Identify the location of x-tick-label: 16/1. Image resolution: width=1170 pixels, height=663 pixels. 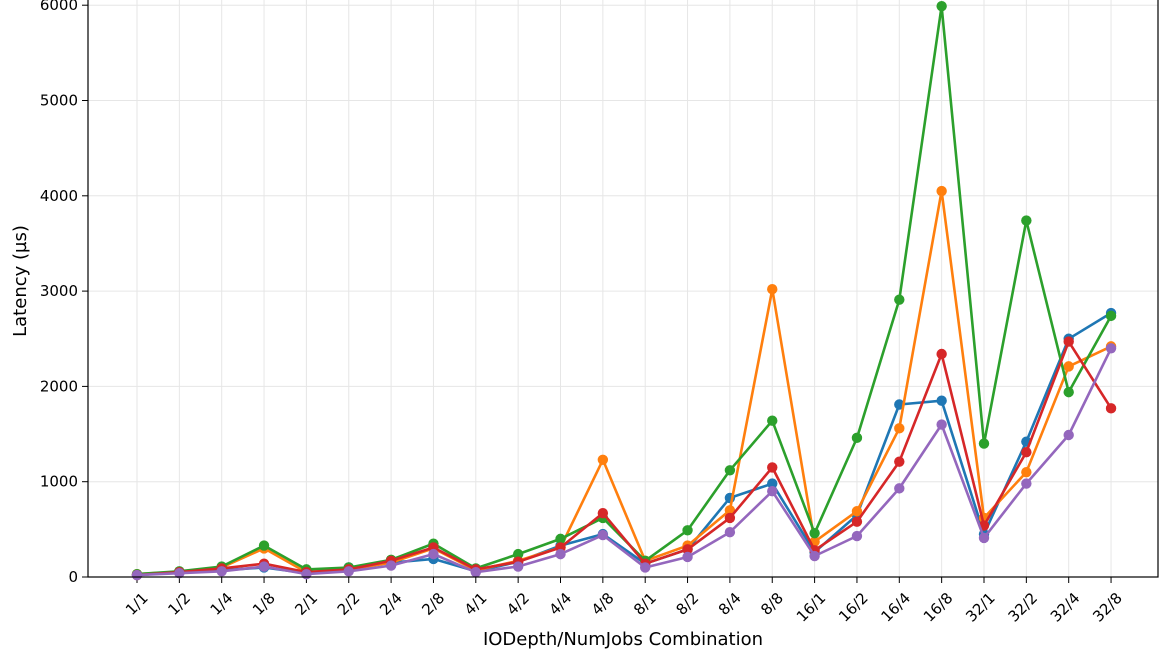
(811, 607).